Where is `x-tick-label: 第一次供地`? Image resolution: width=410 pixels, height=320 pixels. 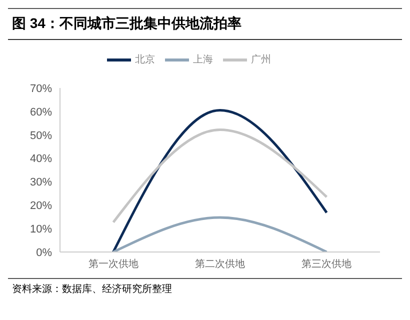 x-tick-label: 第一次供地 is located at coordinates (113, 264).